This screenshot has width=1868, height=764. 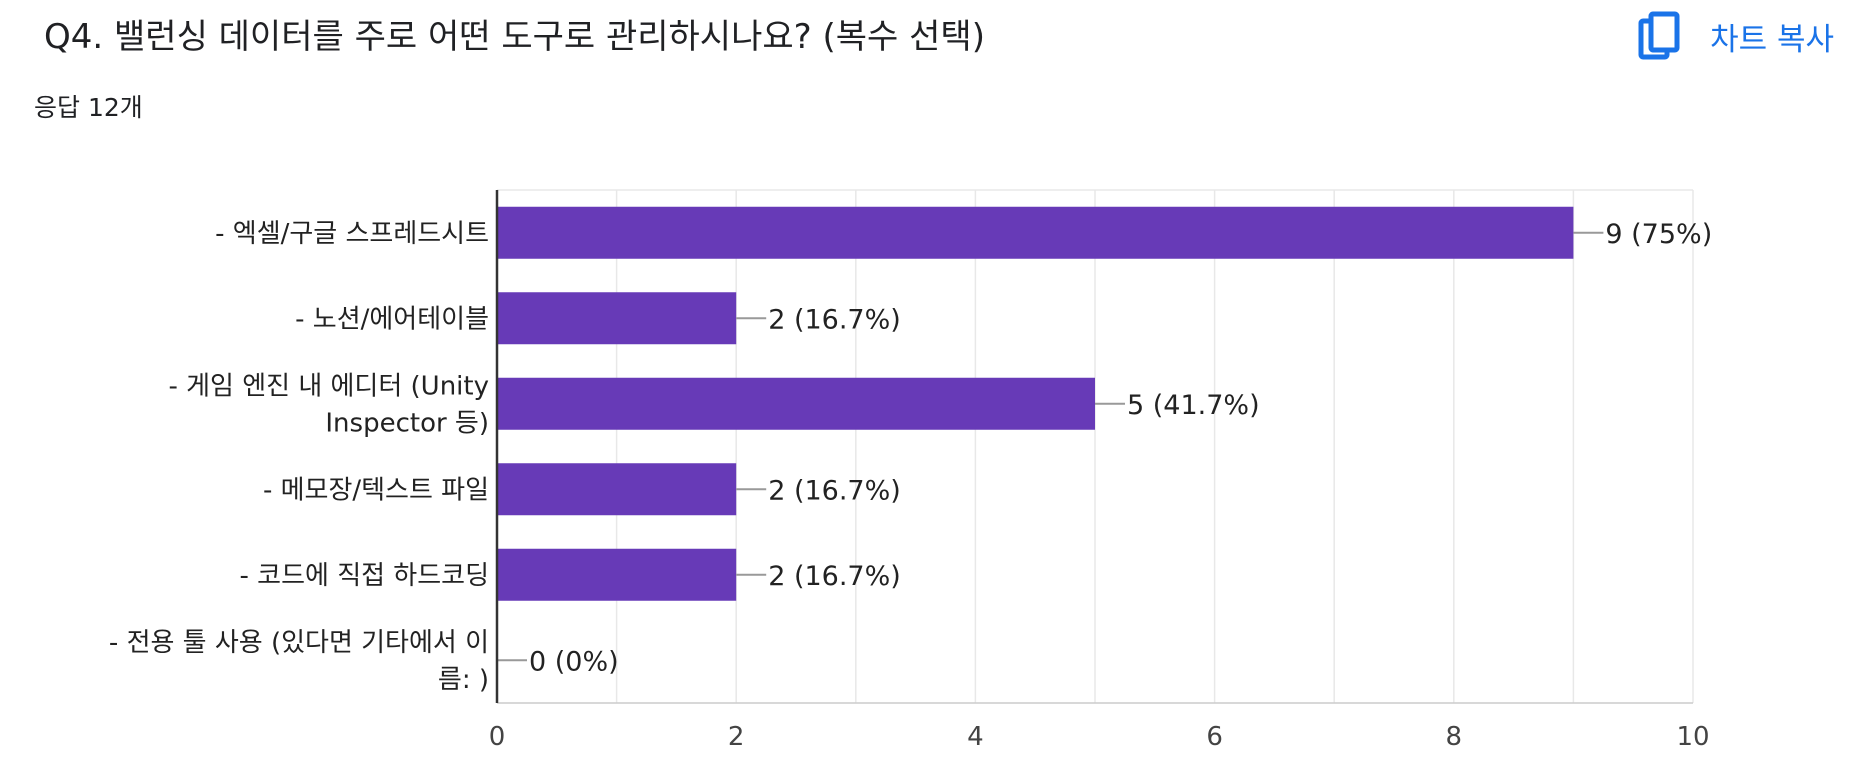 What do you see at coordinates (1658, 234) in the screenshot?
I see `data-label: 9 (75%)` at bounding box center [1658, 234].